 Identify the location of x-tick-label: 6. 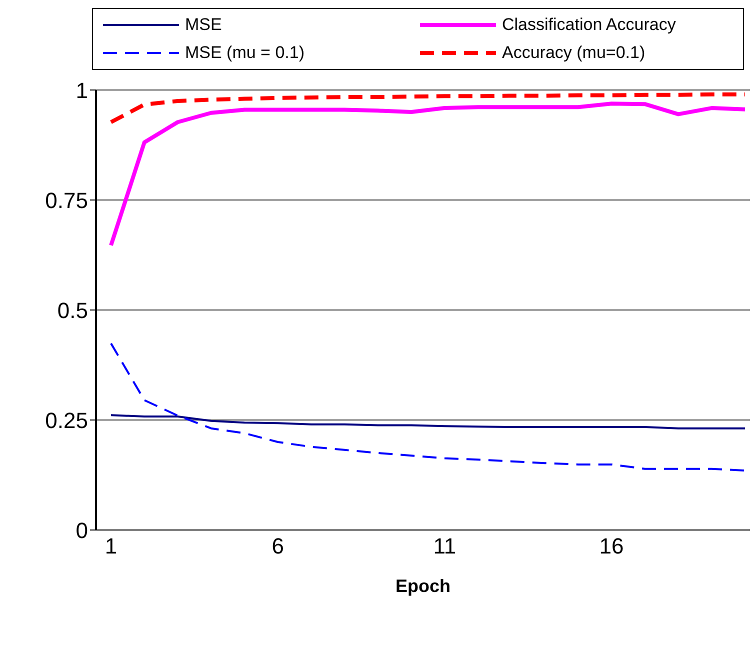
(278, 546).